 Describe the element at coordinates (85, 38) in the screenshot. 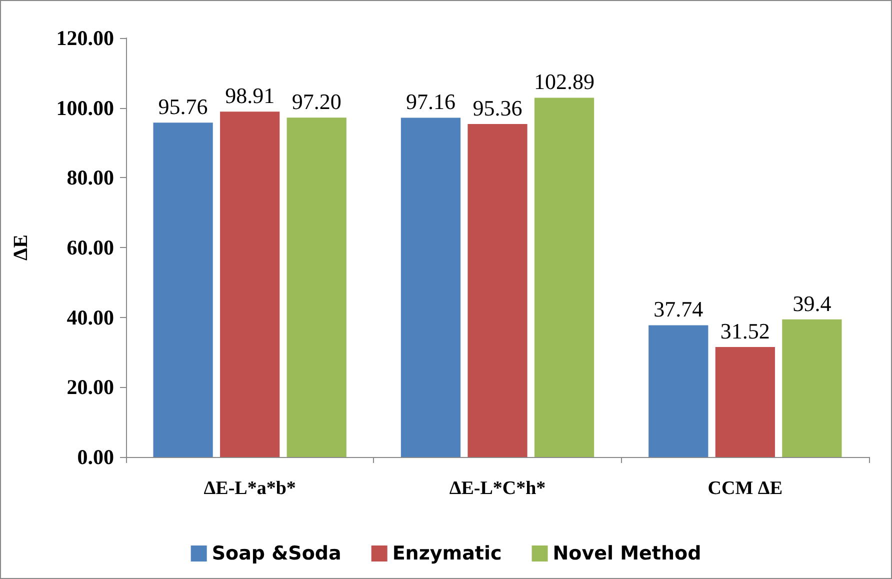

I see `y-tick-label: 120.00` at that location.